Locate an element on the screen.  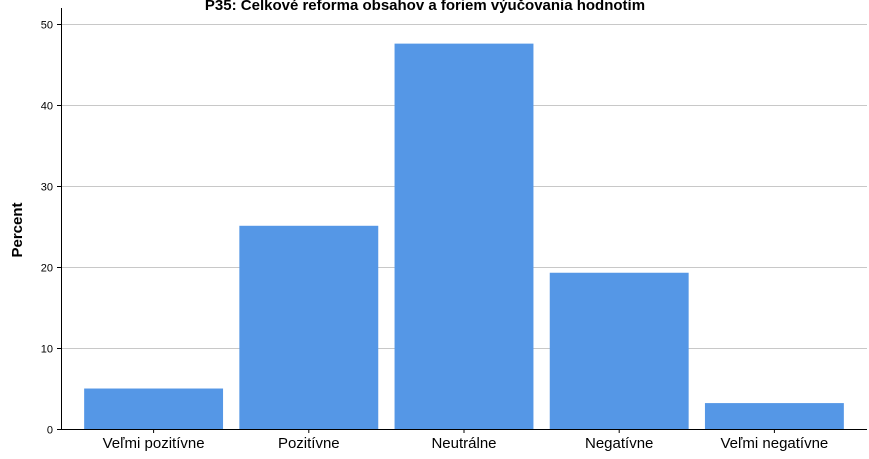
y-tick-label: 40 is located at coordinates (47, 107).